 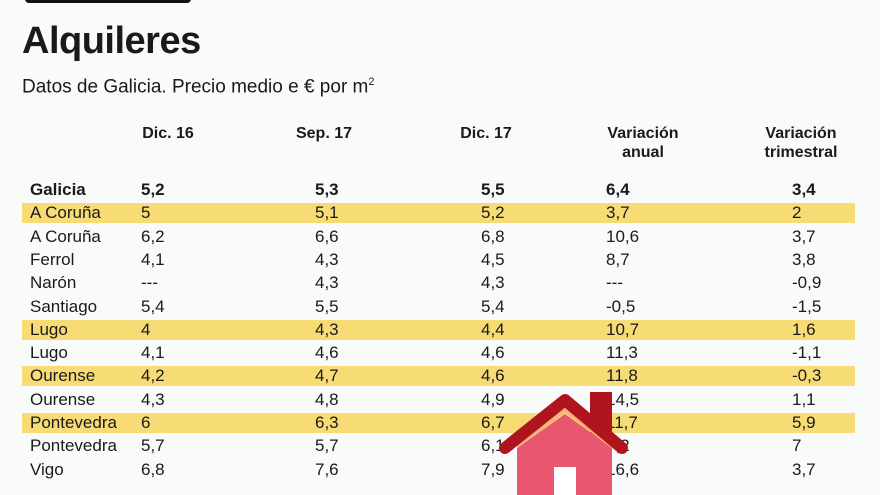 What do you see at coordinates (327, 213) in the screenshot?
I see `table-cell: 5,1` at bounding box center [327, 213].